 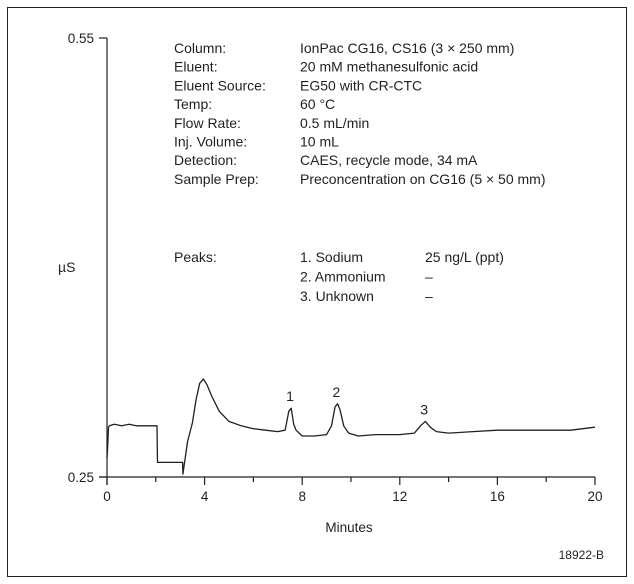 I want to click on figure-id: 18922-B, so click(x=581, y=555).